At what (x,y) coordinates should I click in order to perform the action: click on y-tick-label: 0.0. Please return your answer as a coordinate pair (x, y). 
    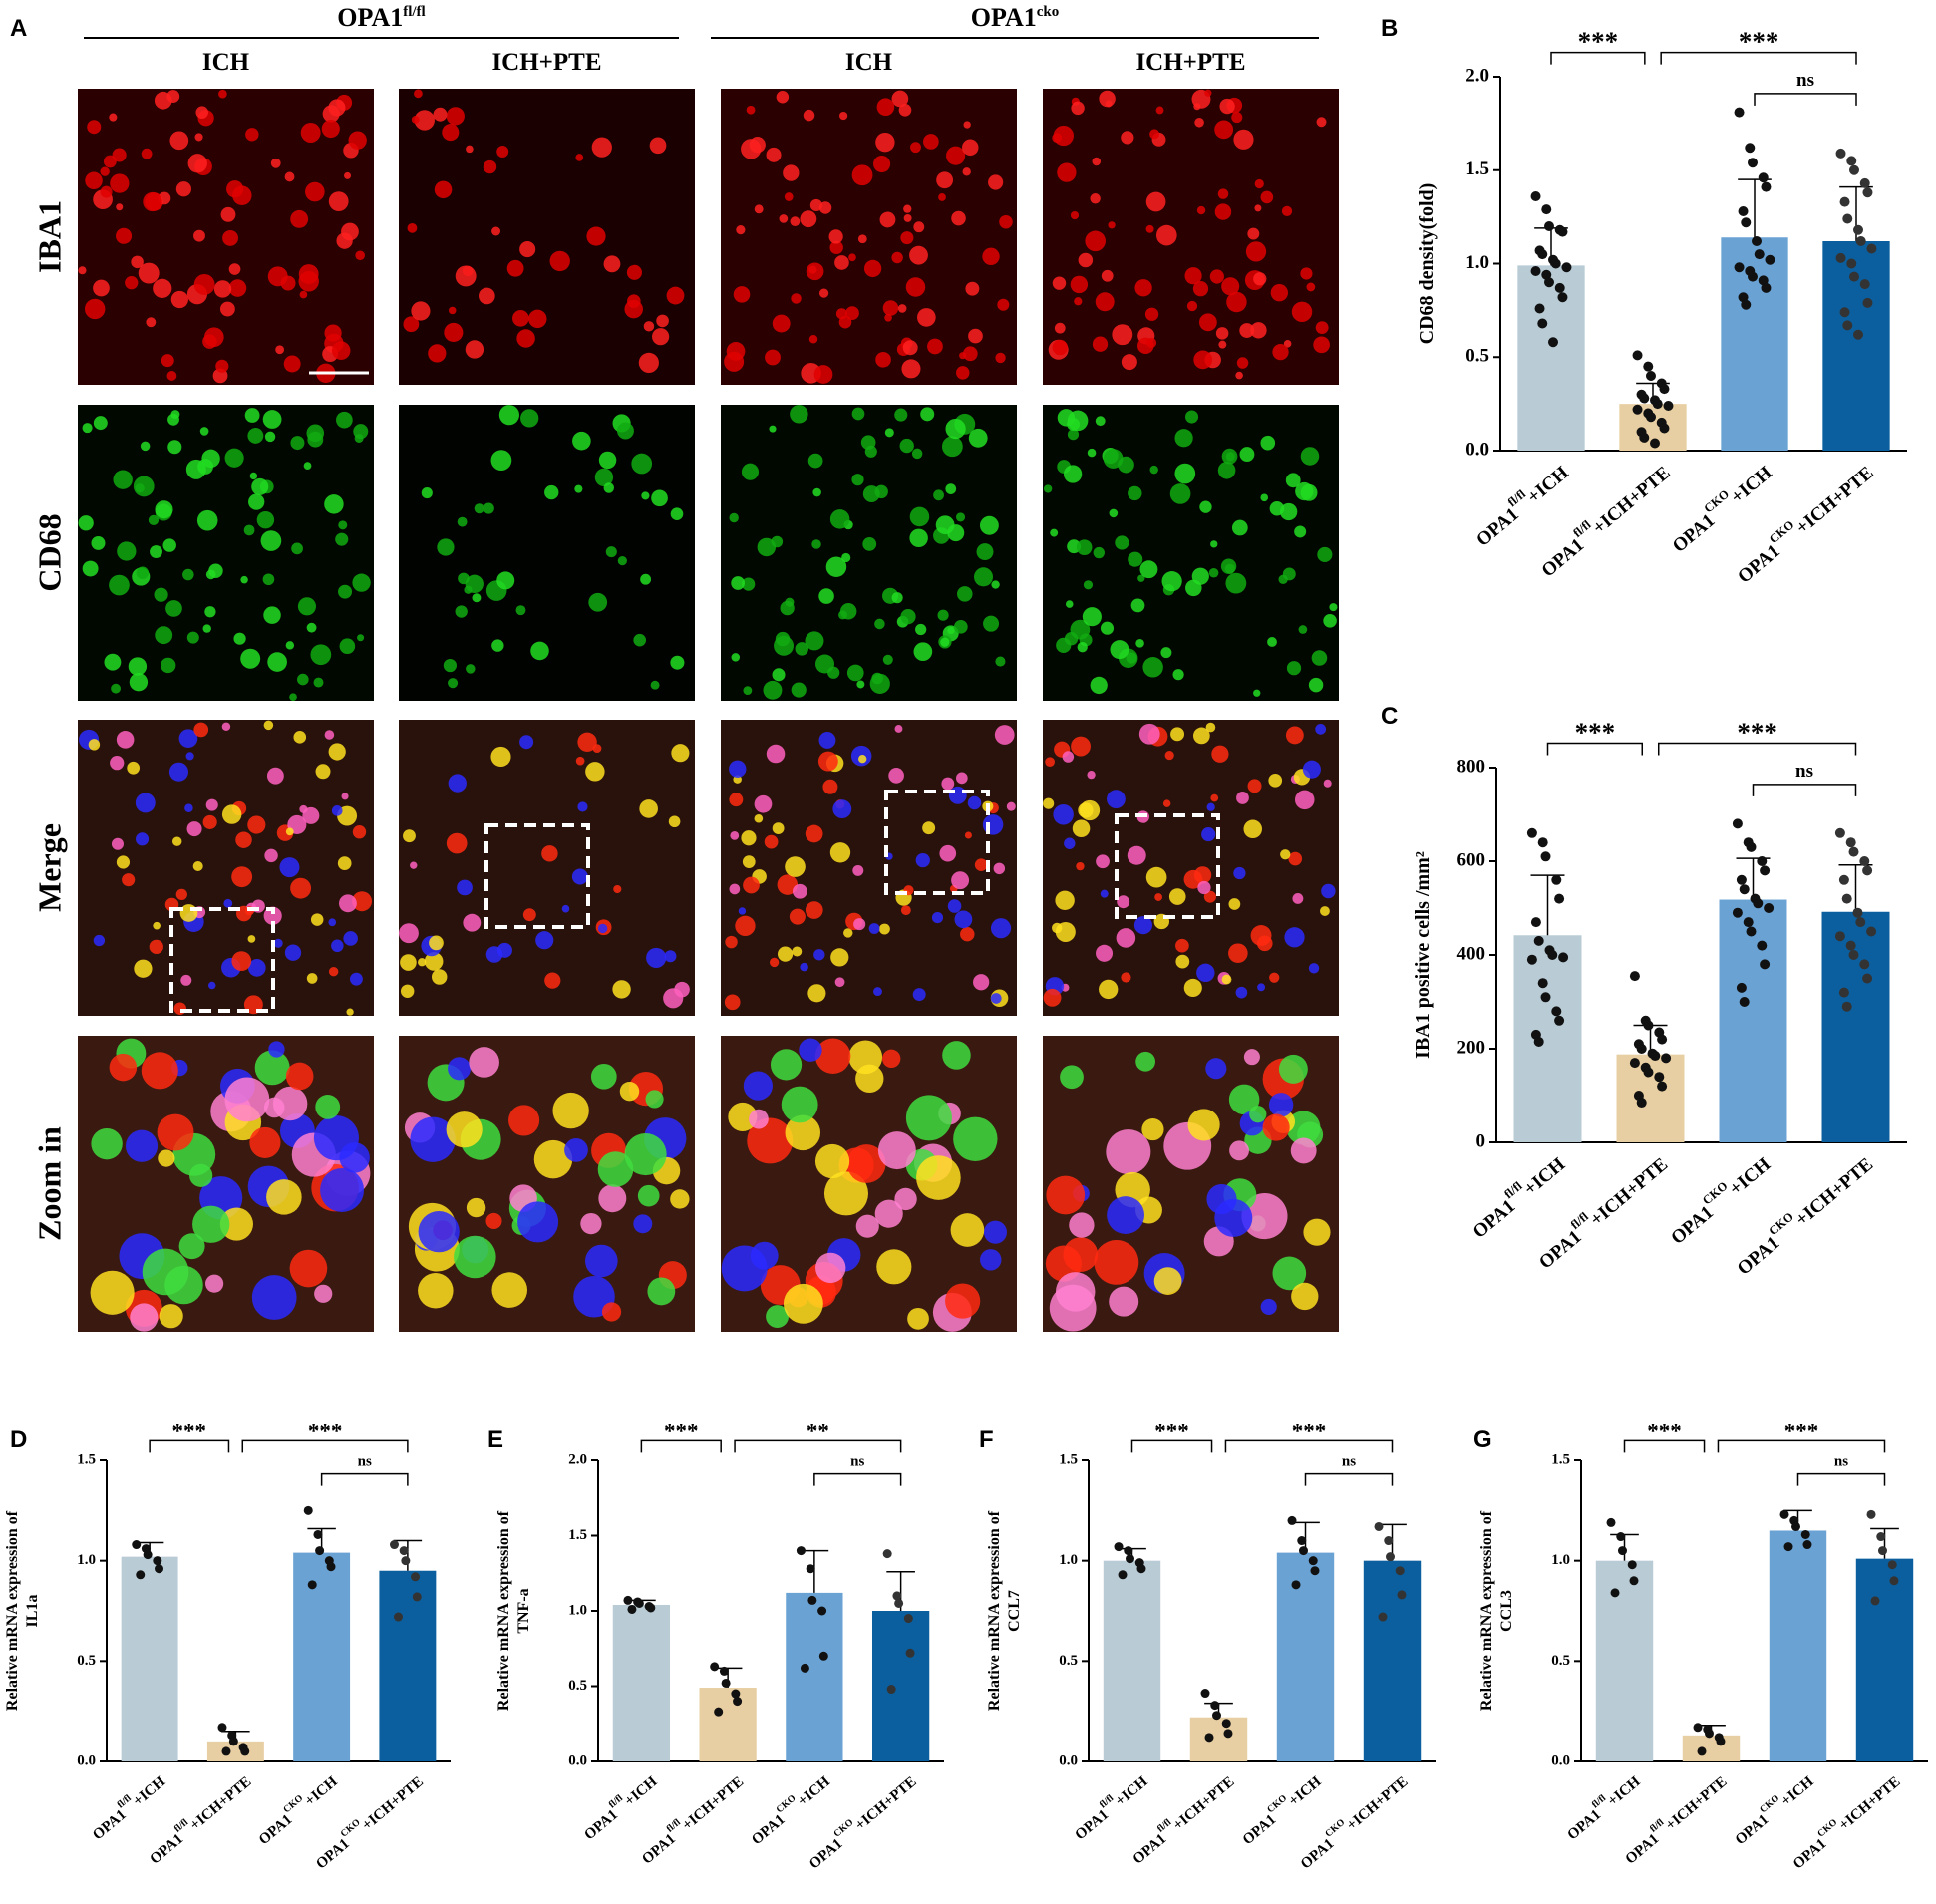
    Looking at the image, I should click on (1068, 1760).